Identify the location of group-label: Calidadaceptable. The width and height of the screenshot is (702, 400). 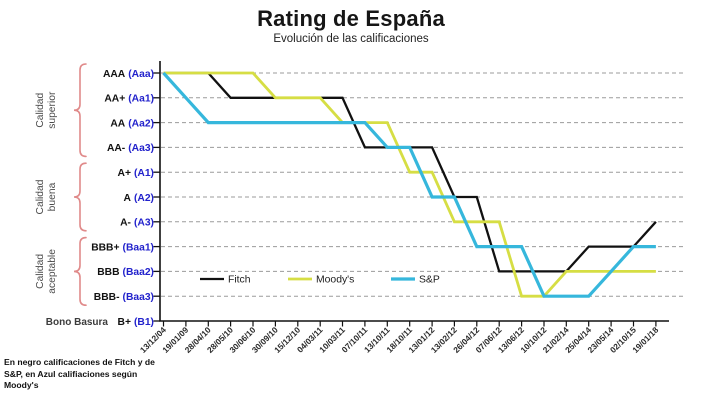
(46, 271).